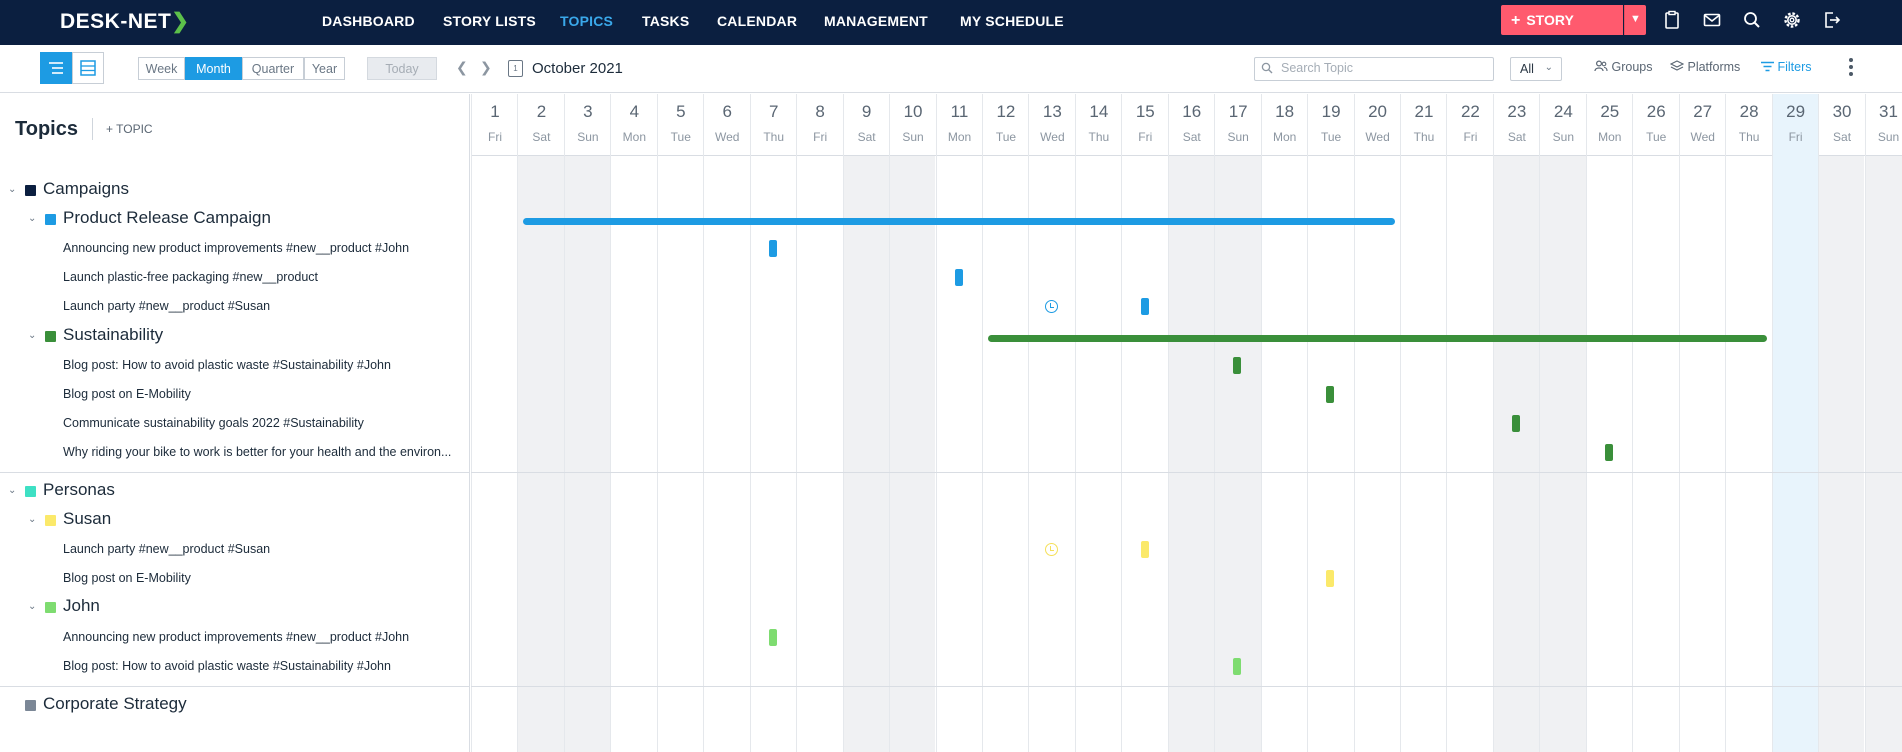 The height and width of the screenshot is (752, 1902). What do you see at coordinates (56, 68) in the screenshot?
I see `timeline-view-button` at bounding box center [56, 68].